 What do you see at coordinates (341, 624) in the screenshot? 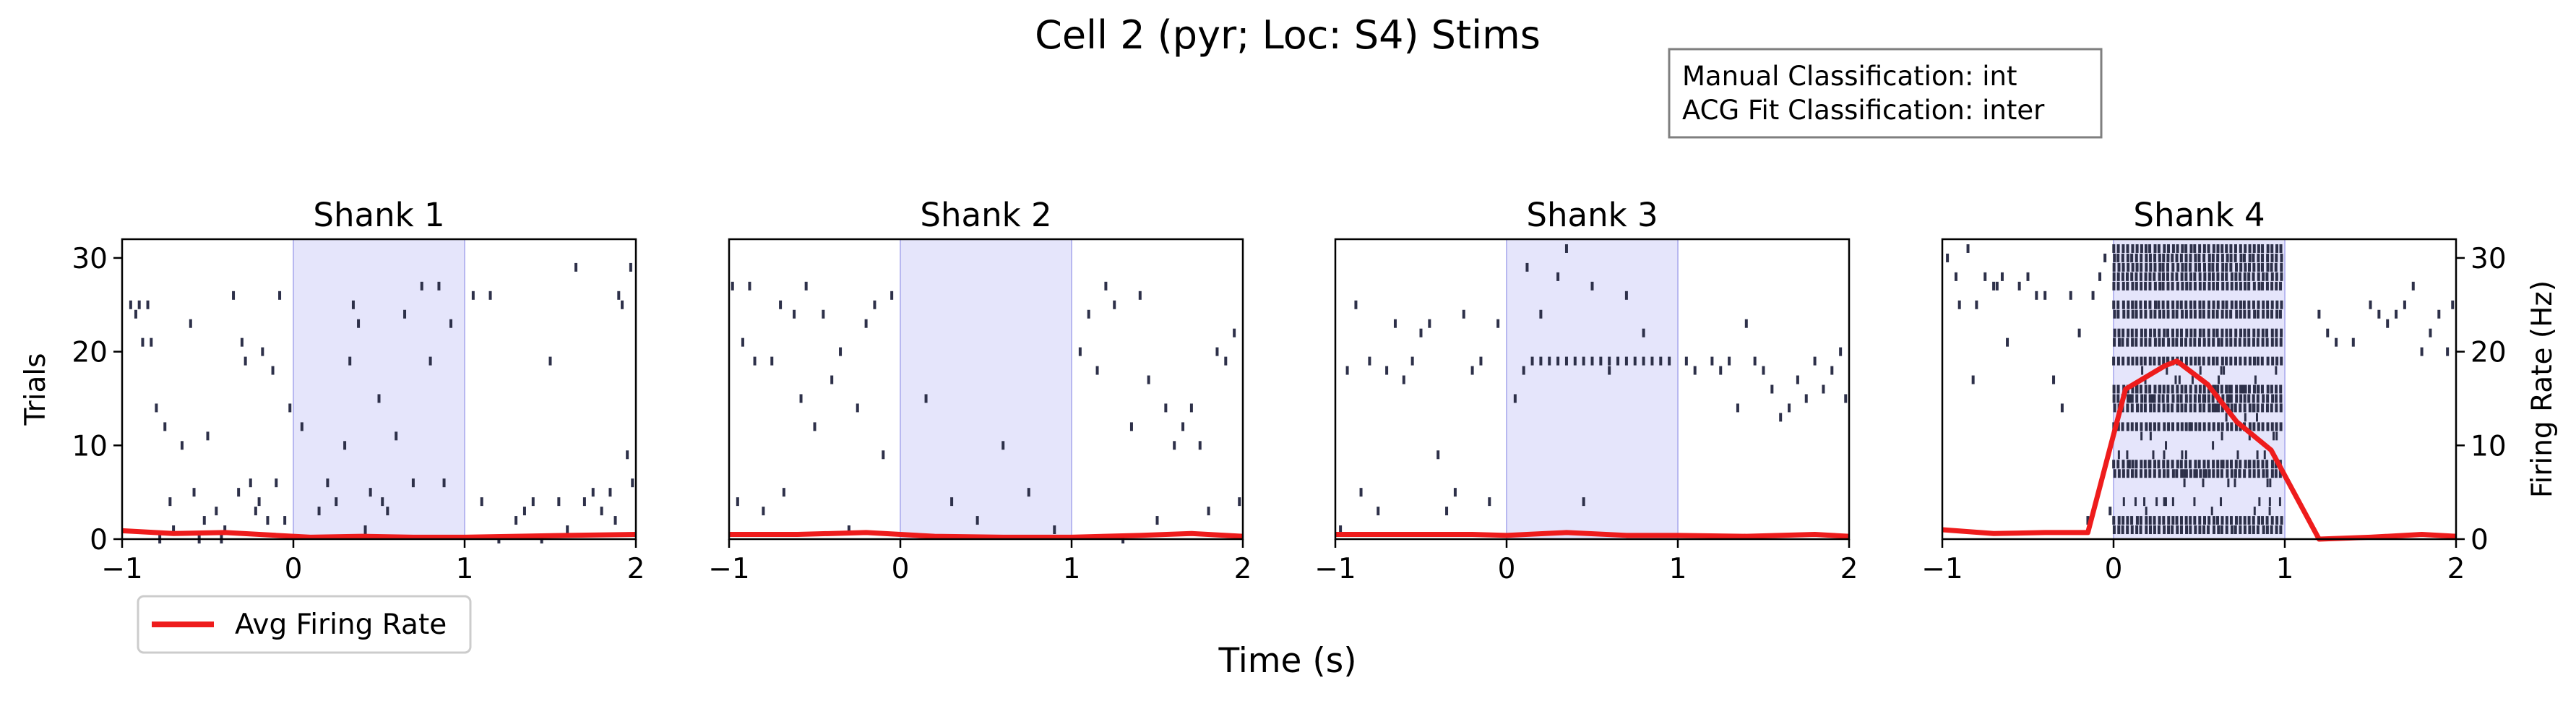
I see `legend-label: Avg Firing Rate` at bounding box center [341, 624].